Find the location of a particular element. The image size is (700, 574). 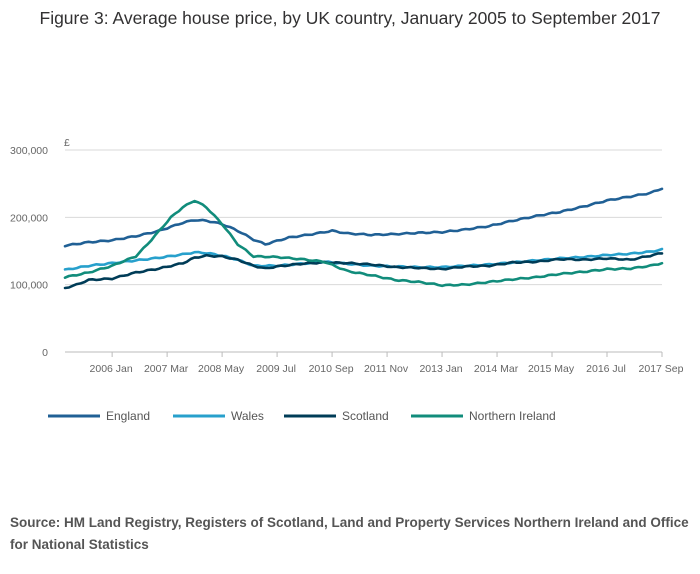

legend-label: Wales is located at coordinates (247, 416).